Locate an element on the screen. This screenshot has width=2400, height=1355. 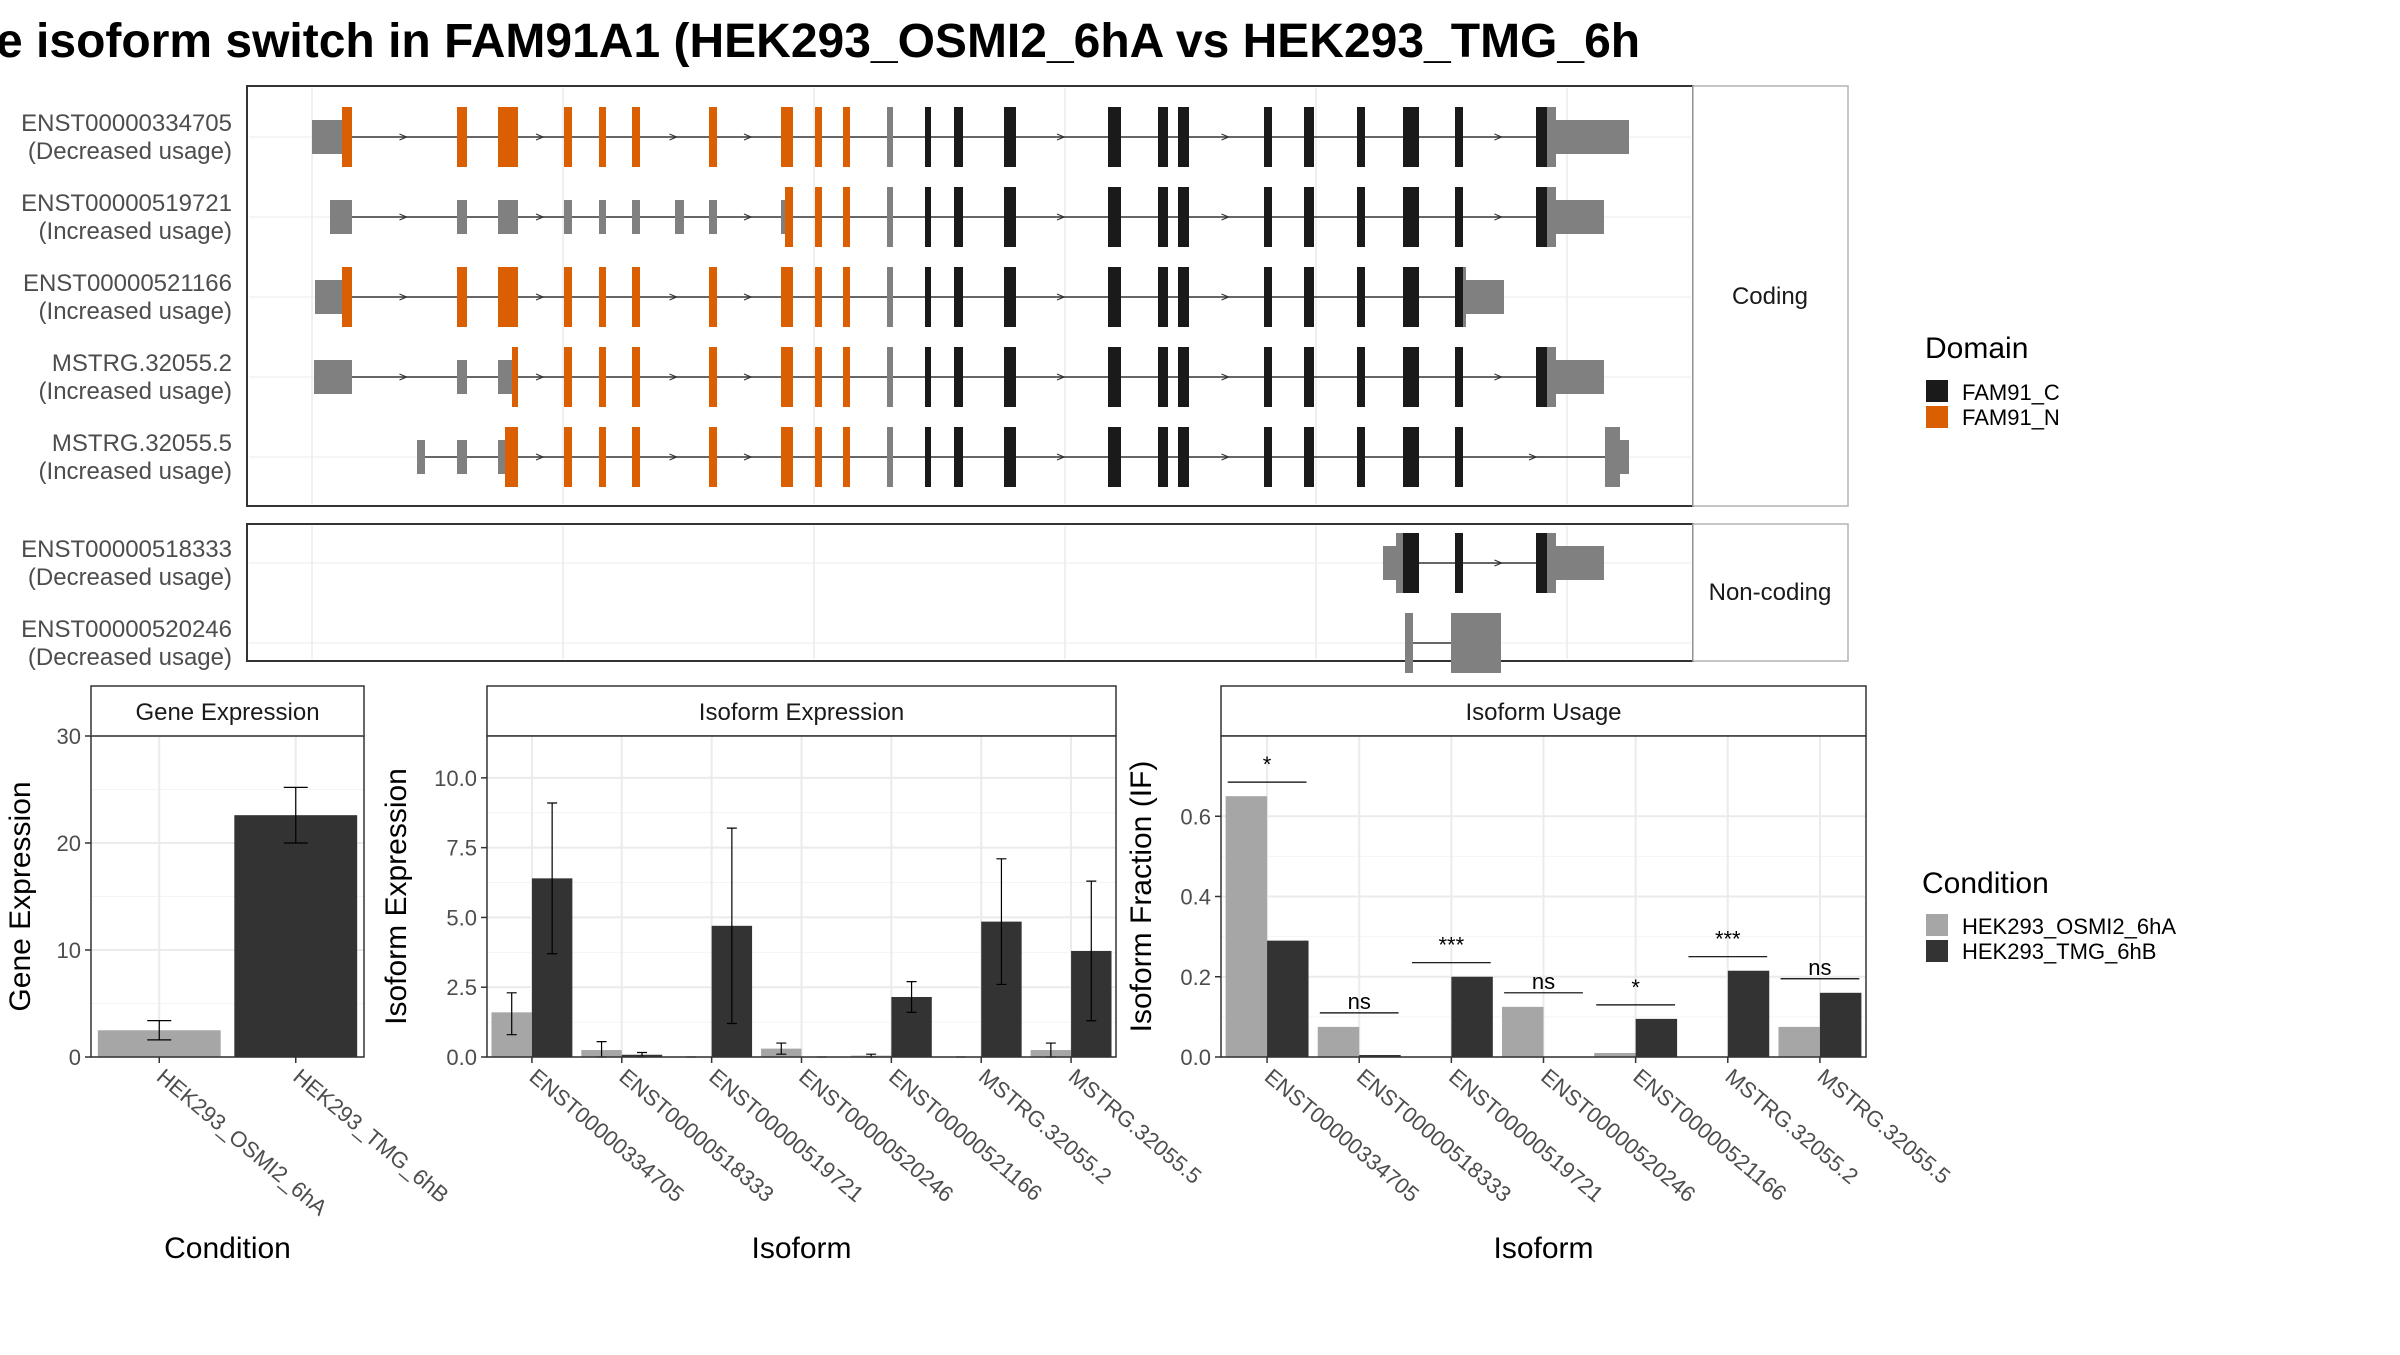
x-tick-label: ENST00000519721 is located at coordinates (1526, 1135).